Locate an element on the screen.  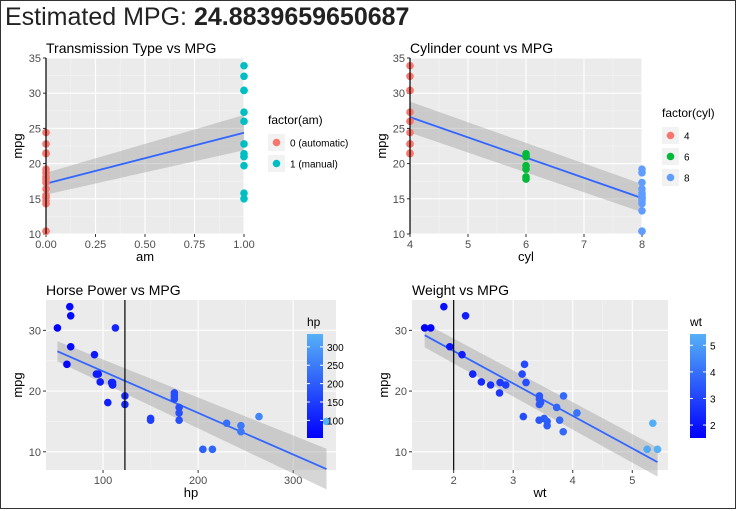
y-tick-label: 25 is located at coordinates (399, 129).